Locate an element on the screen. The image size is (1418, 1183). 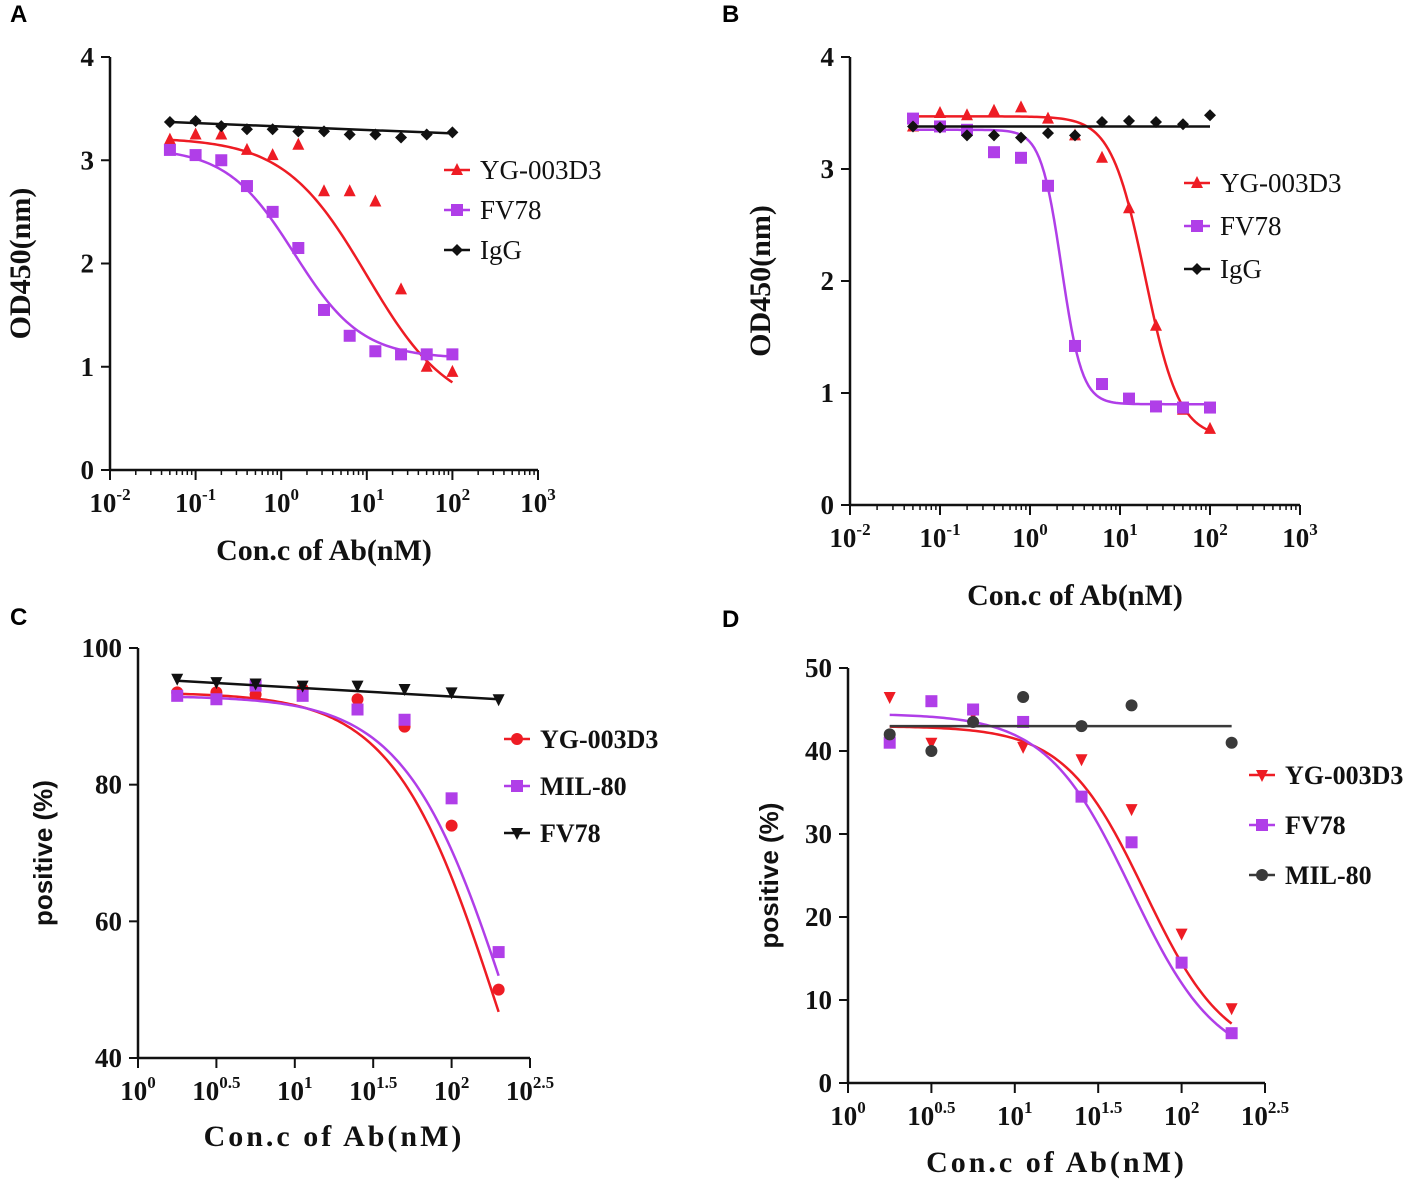
series-fv78: FV78 is located at coordinates (1114, 867).